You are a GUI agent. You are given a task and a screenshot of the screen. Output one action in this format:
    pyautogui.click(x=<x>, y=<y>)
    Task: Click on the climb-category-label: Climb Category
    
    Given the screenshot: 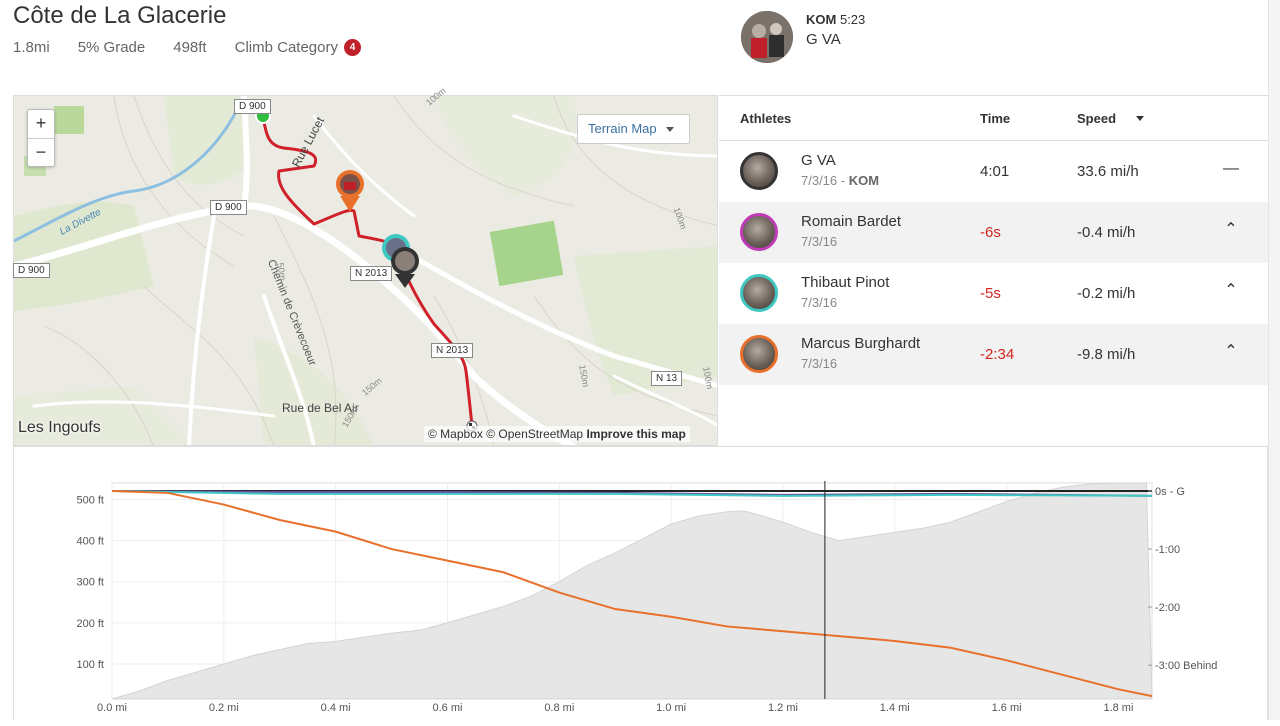 What is the action you would take?
    pyautogui.click(x=286, y=47)
    